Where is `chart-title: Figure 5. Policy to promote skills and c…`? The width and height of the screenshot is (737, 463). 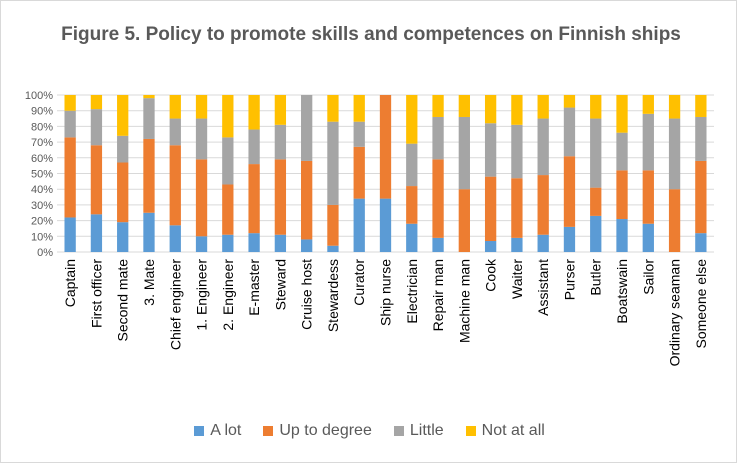
chart-title: Figure 5. Policy to promote skills and c… is located at coordinates (371, 34).